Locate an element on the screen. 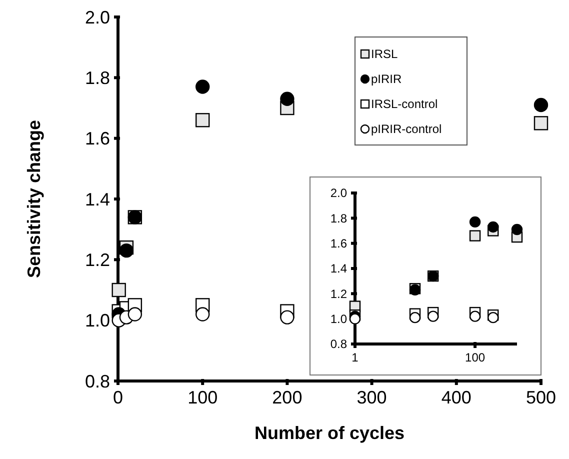 This screenshot has width=569, height=459. x-tick-label: 0 is located at coordinates (118, 397).